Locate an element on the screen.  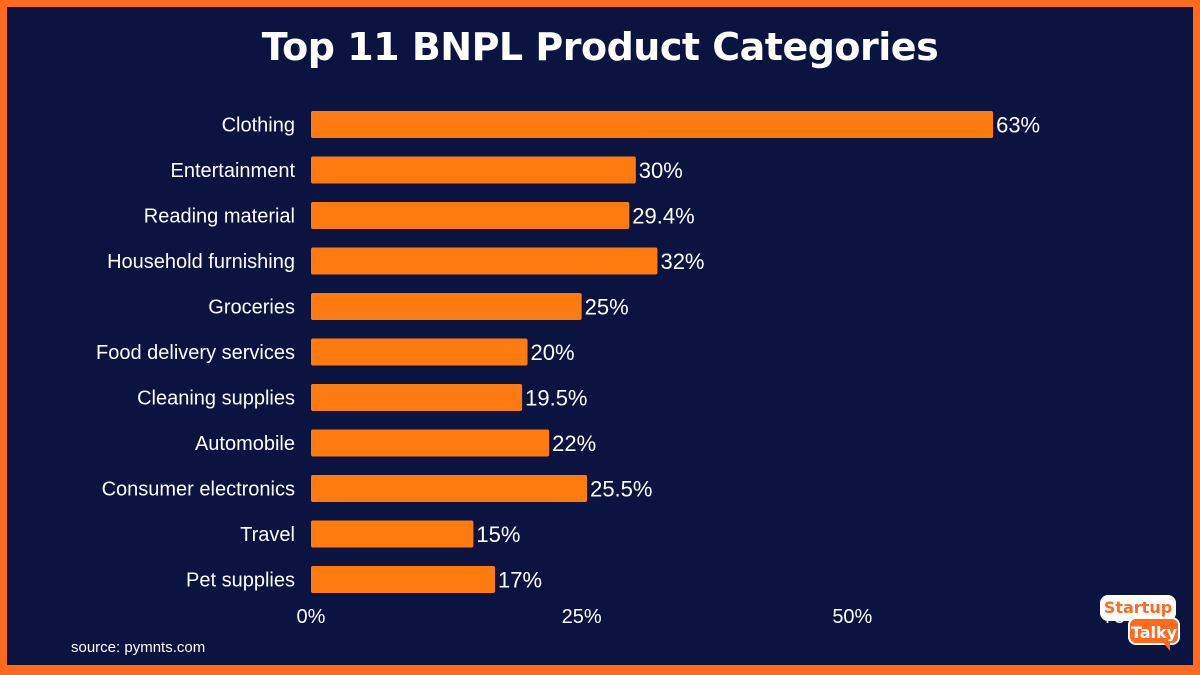
category-label: Household furnishing is located at coordinates (201, 262).